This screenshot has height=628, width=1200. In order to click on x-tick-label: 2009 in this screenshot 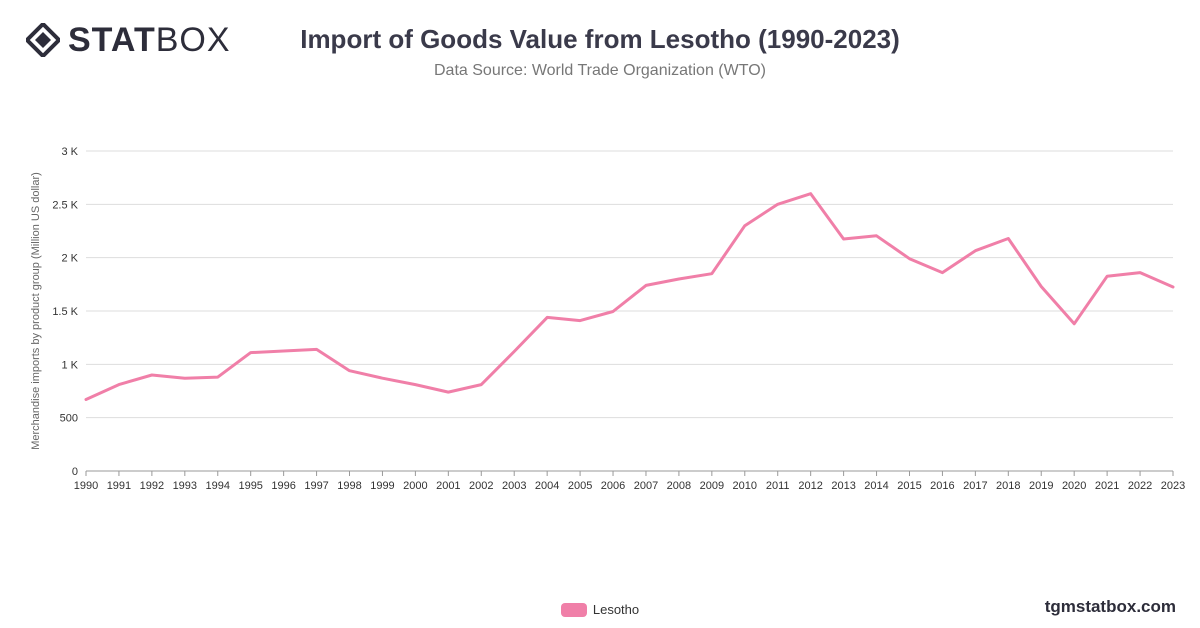, I will do `click(712, 486)`.